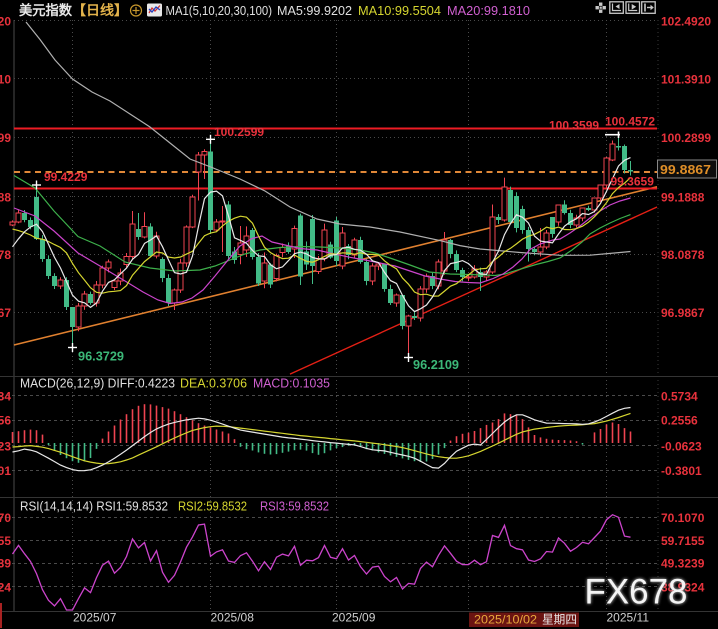  What do you see at coordinates (213, 384) in the screenshot?
I see `svg-text: DEA:0.3706` at bounding box center [213, 384].